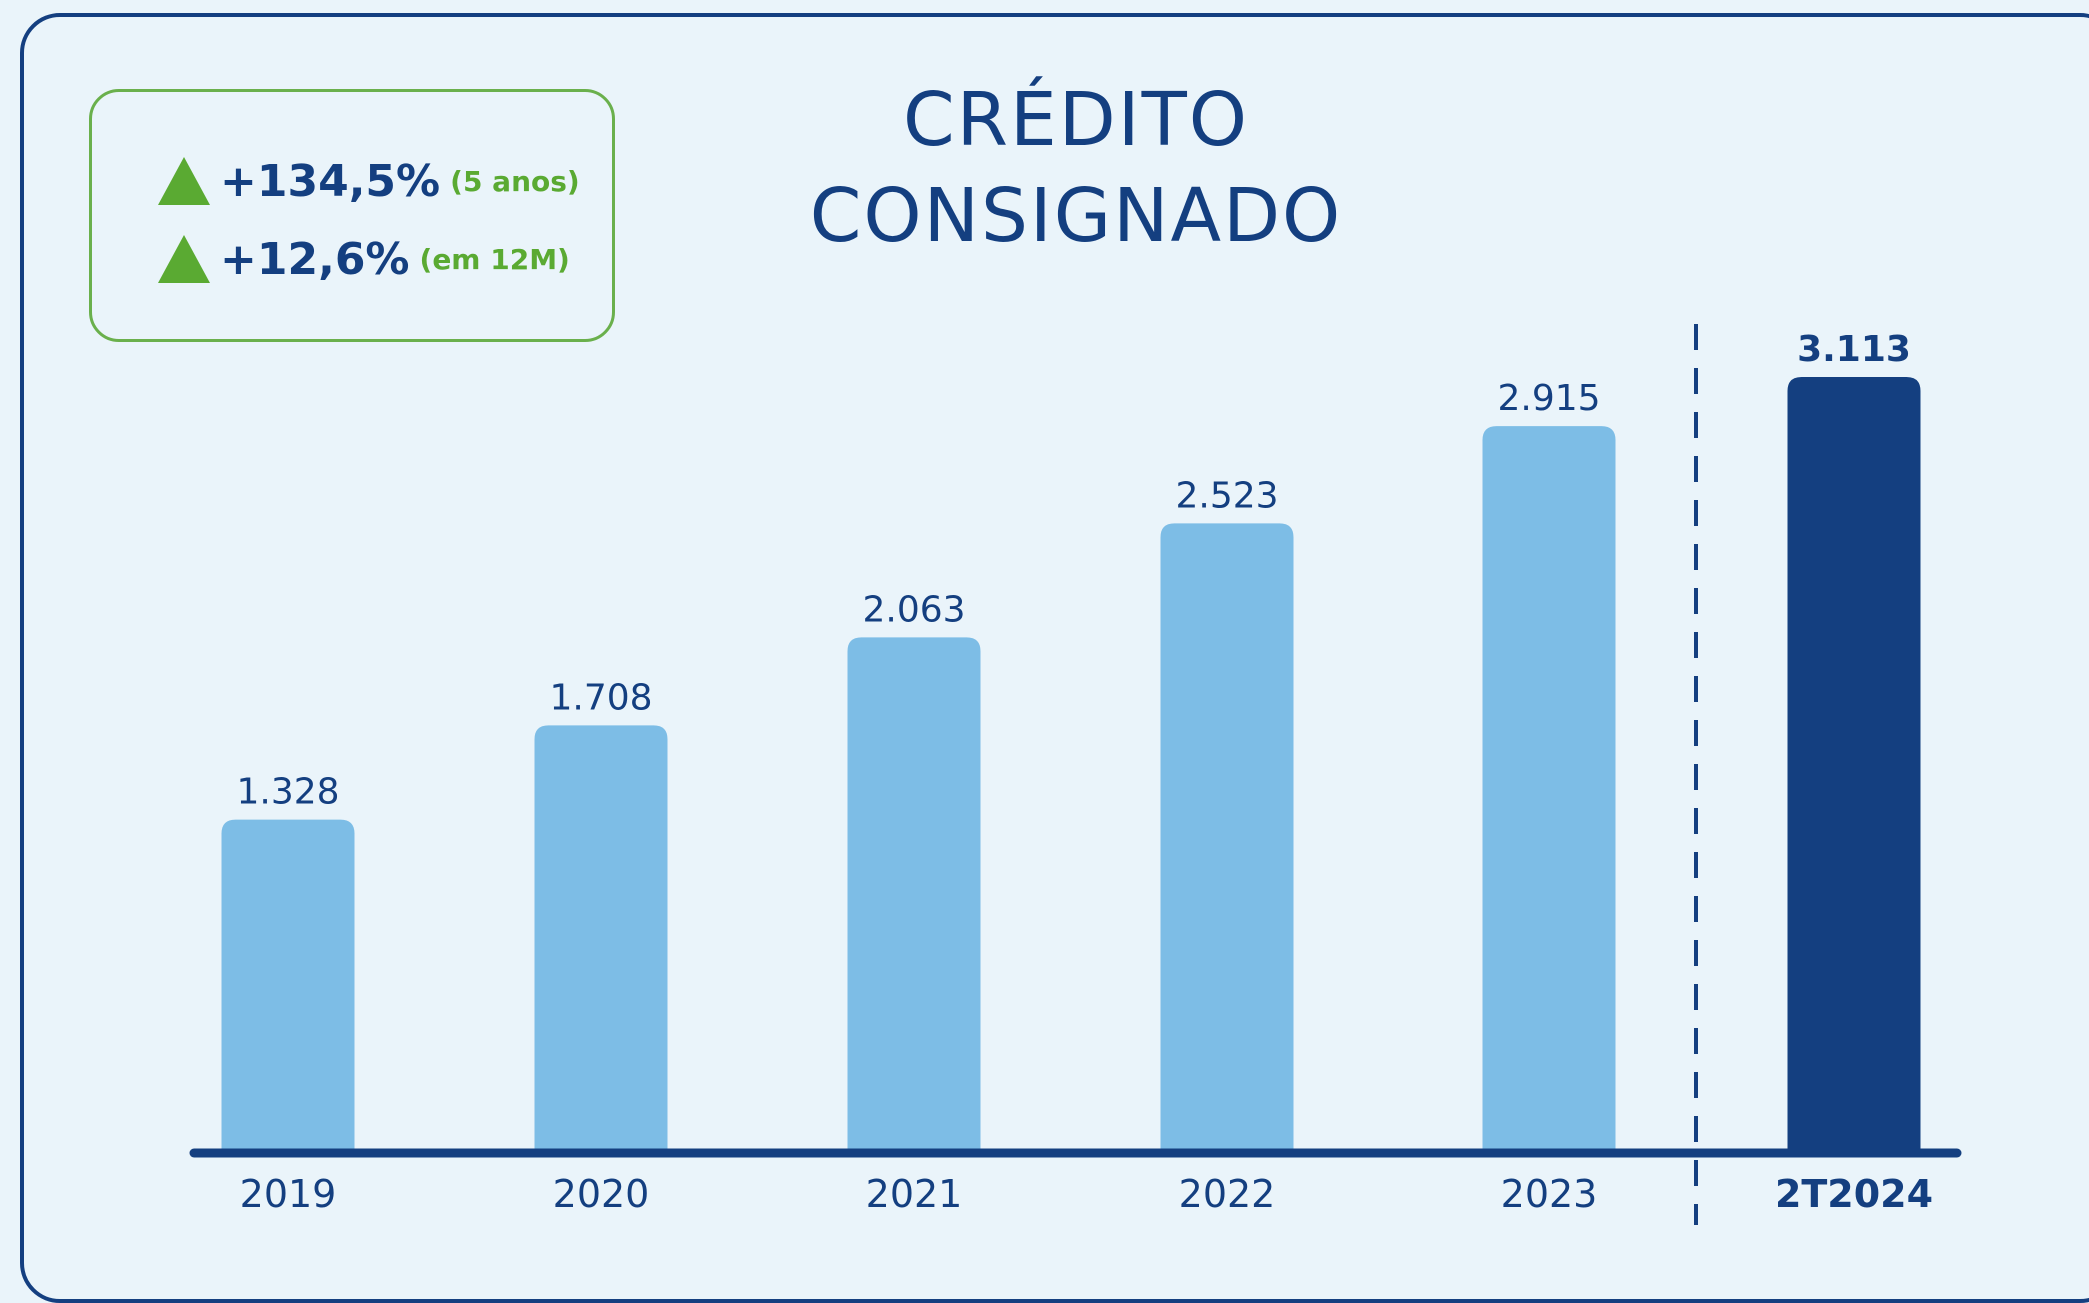  I want to click on chart-title: CRÉDITO CONSIGNADO, so click(1076, 168).